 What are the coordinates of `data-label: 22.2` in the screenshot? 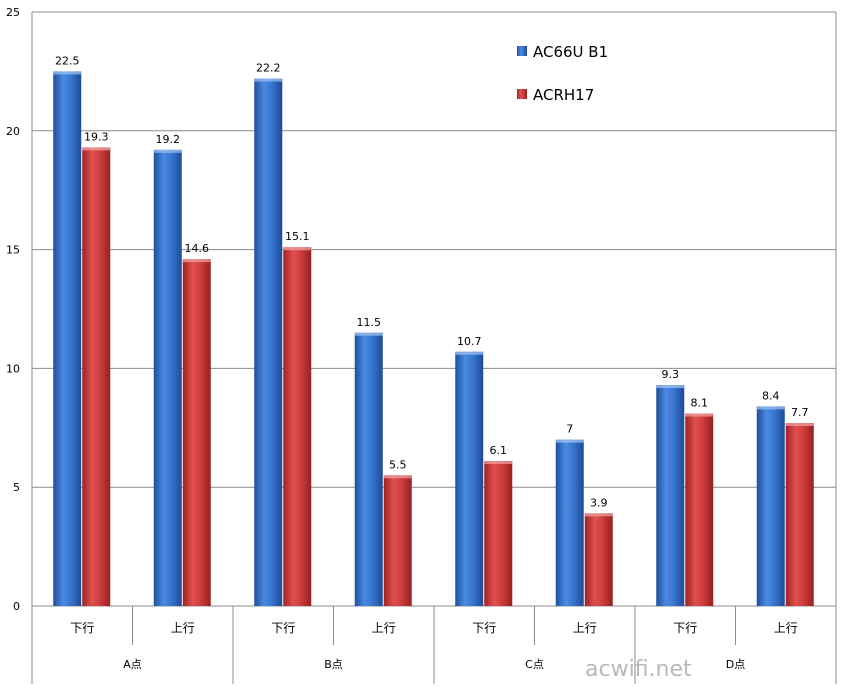 It's located at (268, 68).